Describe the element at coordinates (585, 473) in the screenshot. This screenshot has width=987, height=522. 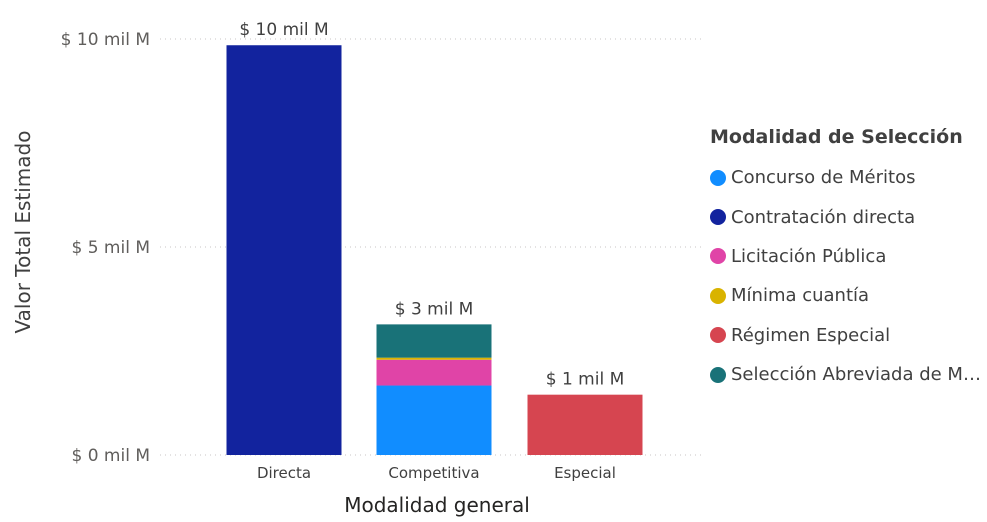
I see `x-tick-label: Especial` at that location.